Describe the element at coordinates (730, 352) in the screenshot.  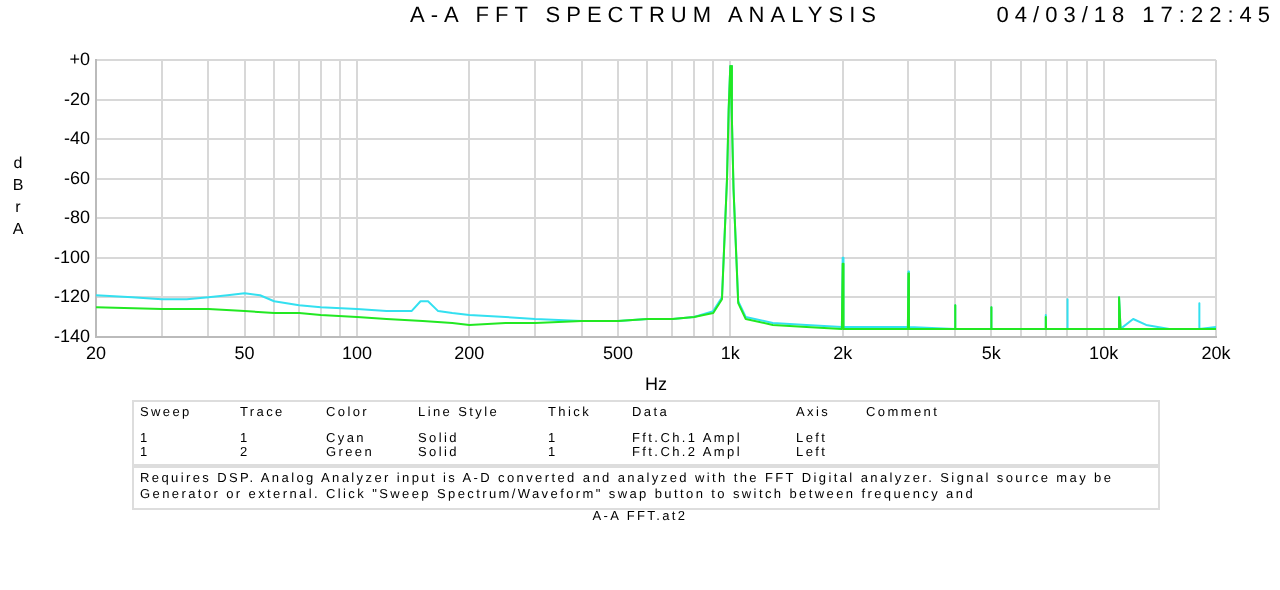
I see `x-tick-label: 1k` at that location.